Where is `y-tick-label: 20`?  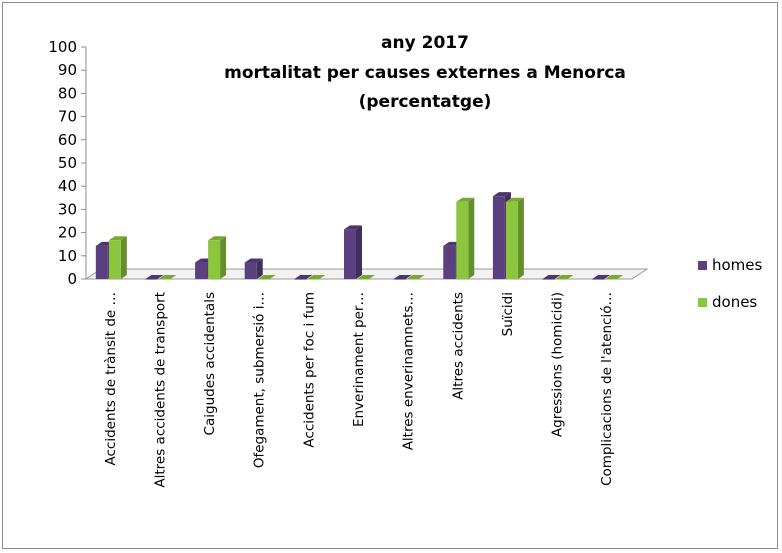
y-tick-label: 20 is located at coordinates (67, 233).